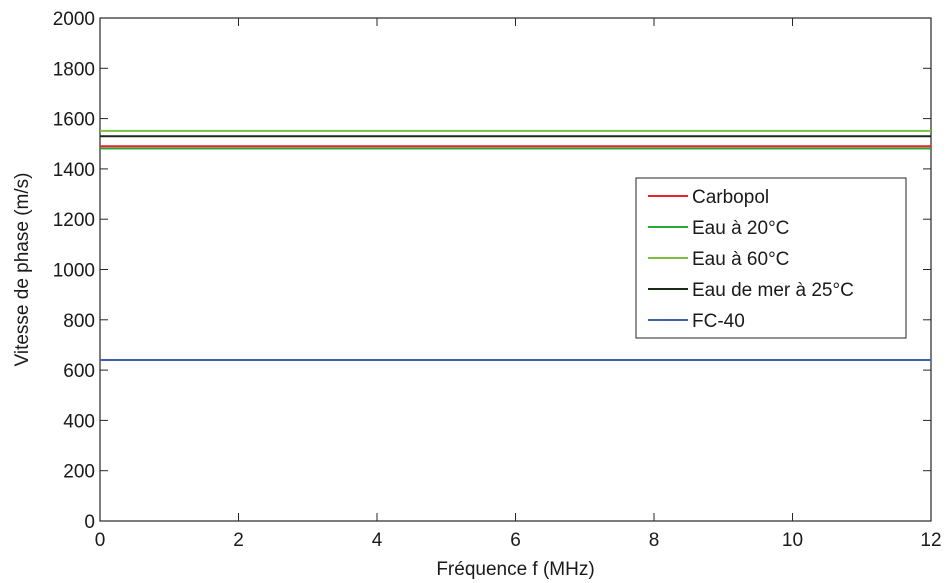 Image resolution: width=950 pixels, height=583 pixels. I want to click on x-axis-title: Fréquence f (MHz), so click(515, 569).